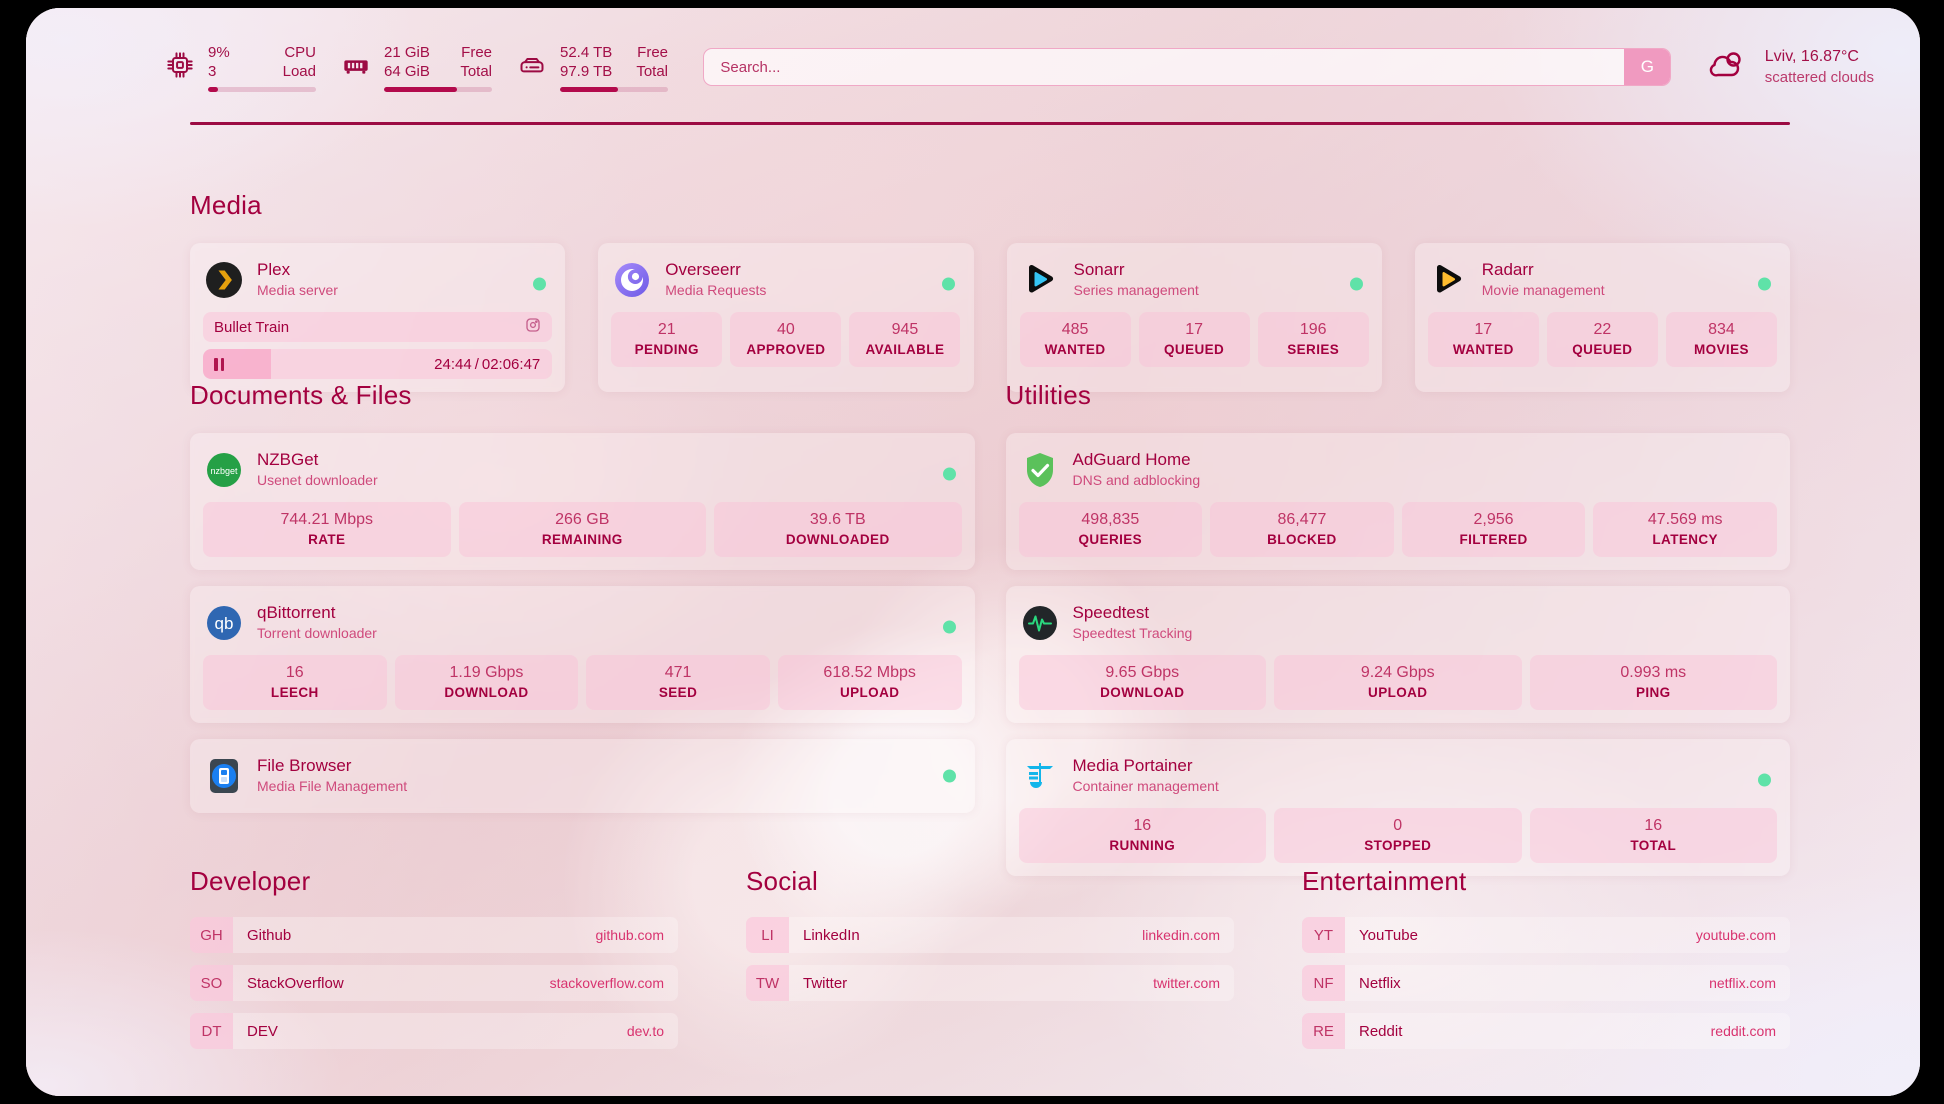 This screenshot has width=1944, height=1104. I want to click on link-abbreviation: YT, so click(1323, 935).